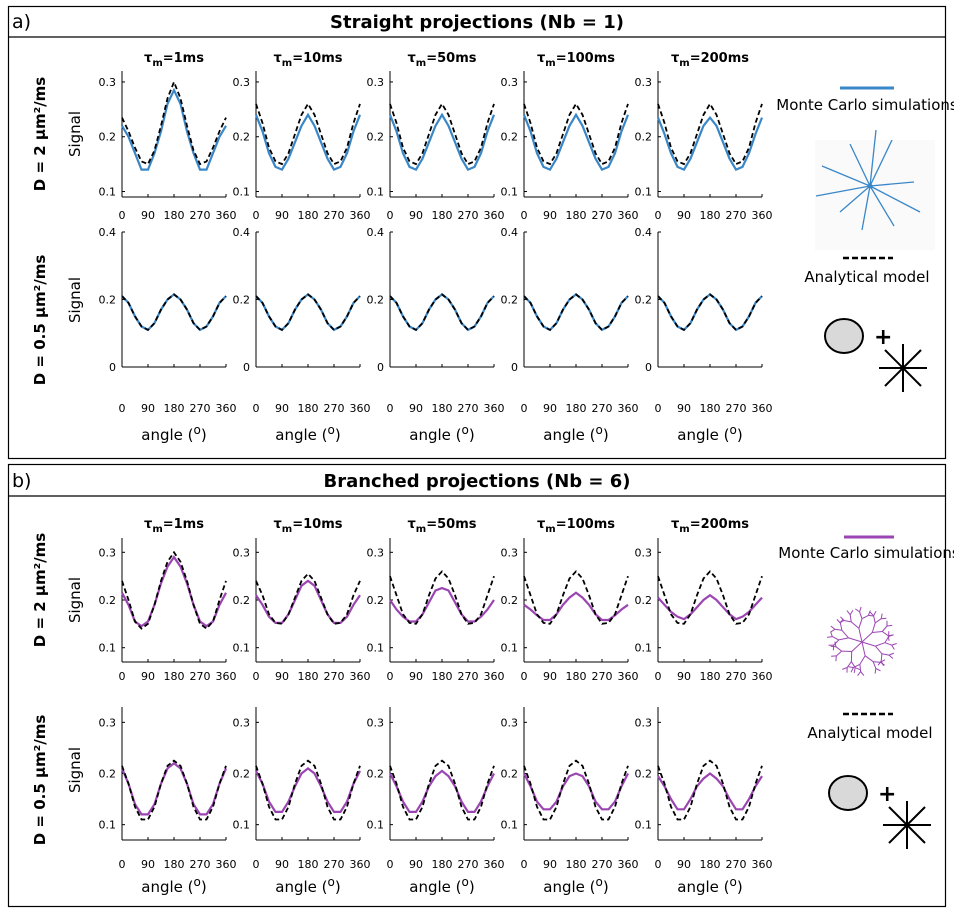  I want to click on column-title-tau: τm=100ms, so click(576, 60).